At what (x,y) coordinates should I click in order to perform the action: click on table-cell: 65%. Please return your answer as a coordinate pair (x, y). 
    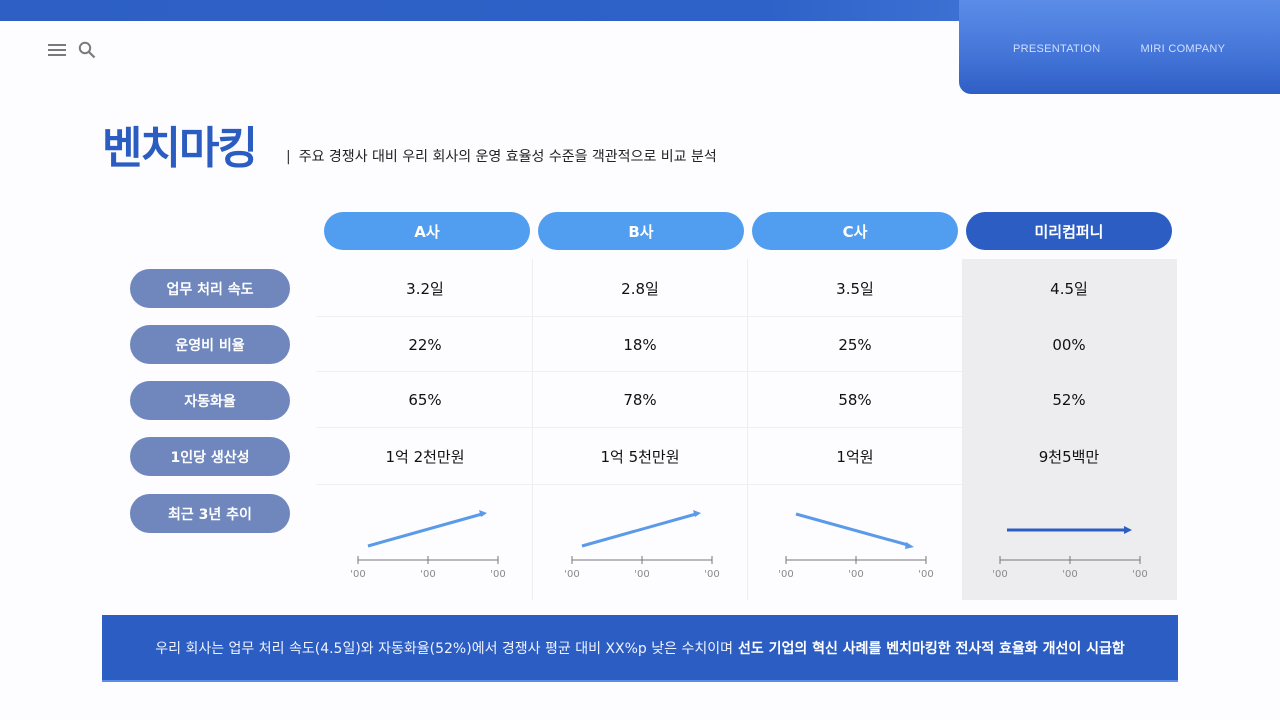
    Looking at the image, I should click on (425, 400).